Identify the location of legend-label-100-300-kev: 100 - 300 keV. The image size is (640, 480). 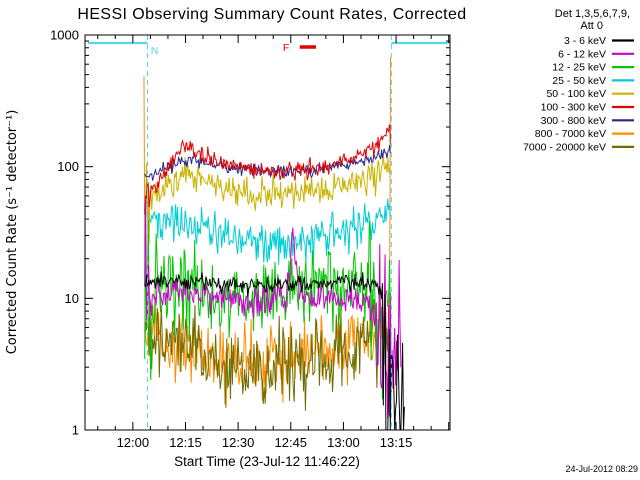
(573, 108).